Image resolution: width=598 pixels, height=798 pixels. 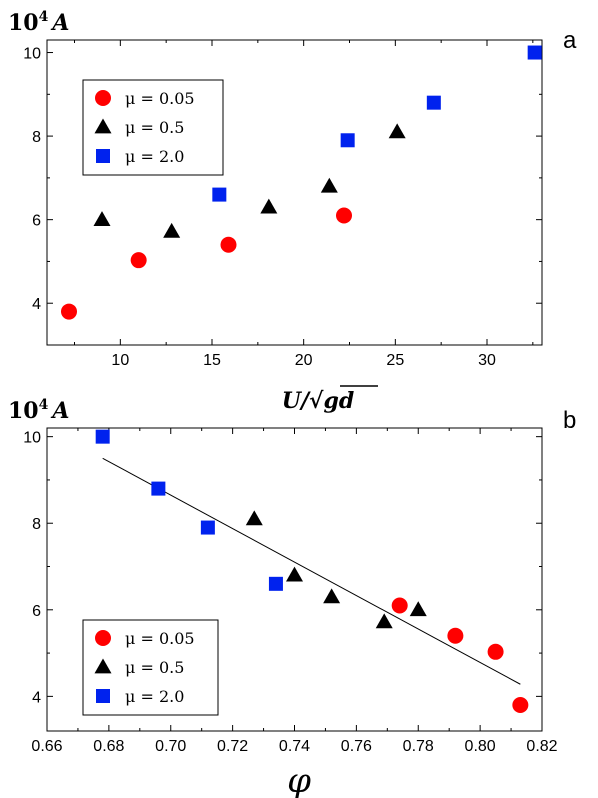 I want to click on x-tick-label: 0.68, so click(x=108, y=746).